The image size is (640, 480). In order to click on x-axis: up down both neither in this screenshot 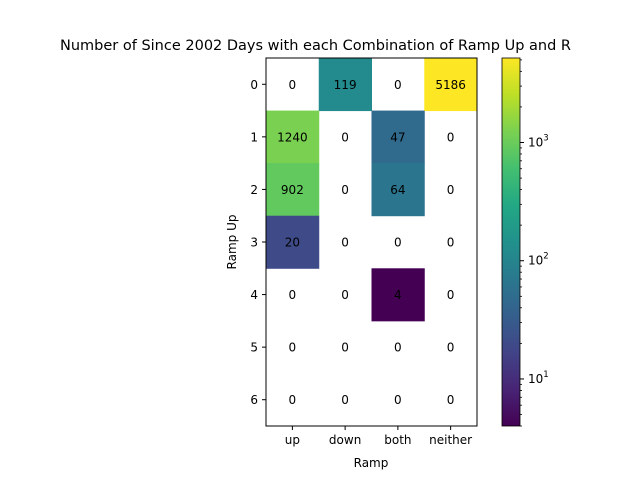, I will do `click(378, 436)`.